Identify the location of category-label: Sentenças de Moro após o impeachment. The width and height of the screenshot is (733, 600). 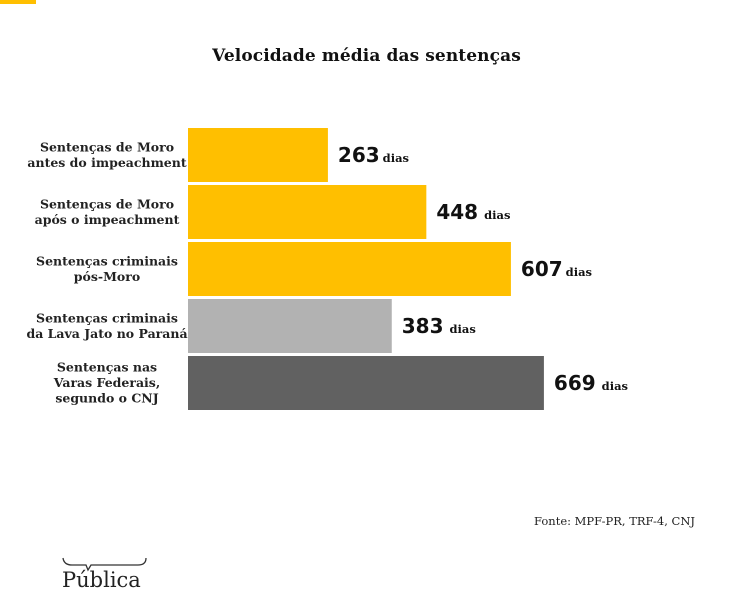
(107, 211).